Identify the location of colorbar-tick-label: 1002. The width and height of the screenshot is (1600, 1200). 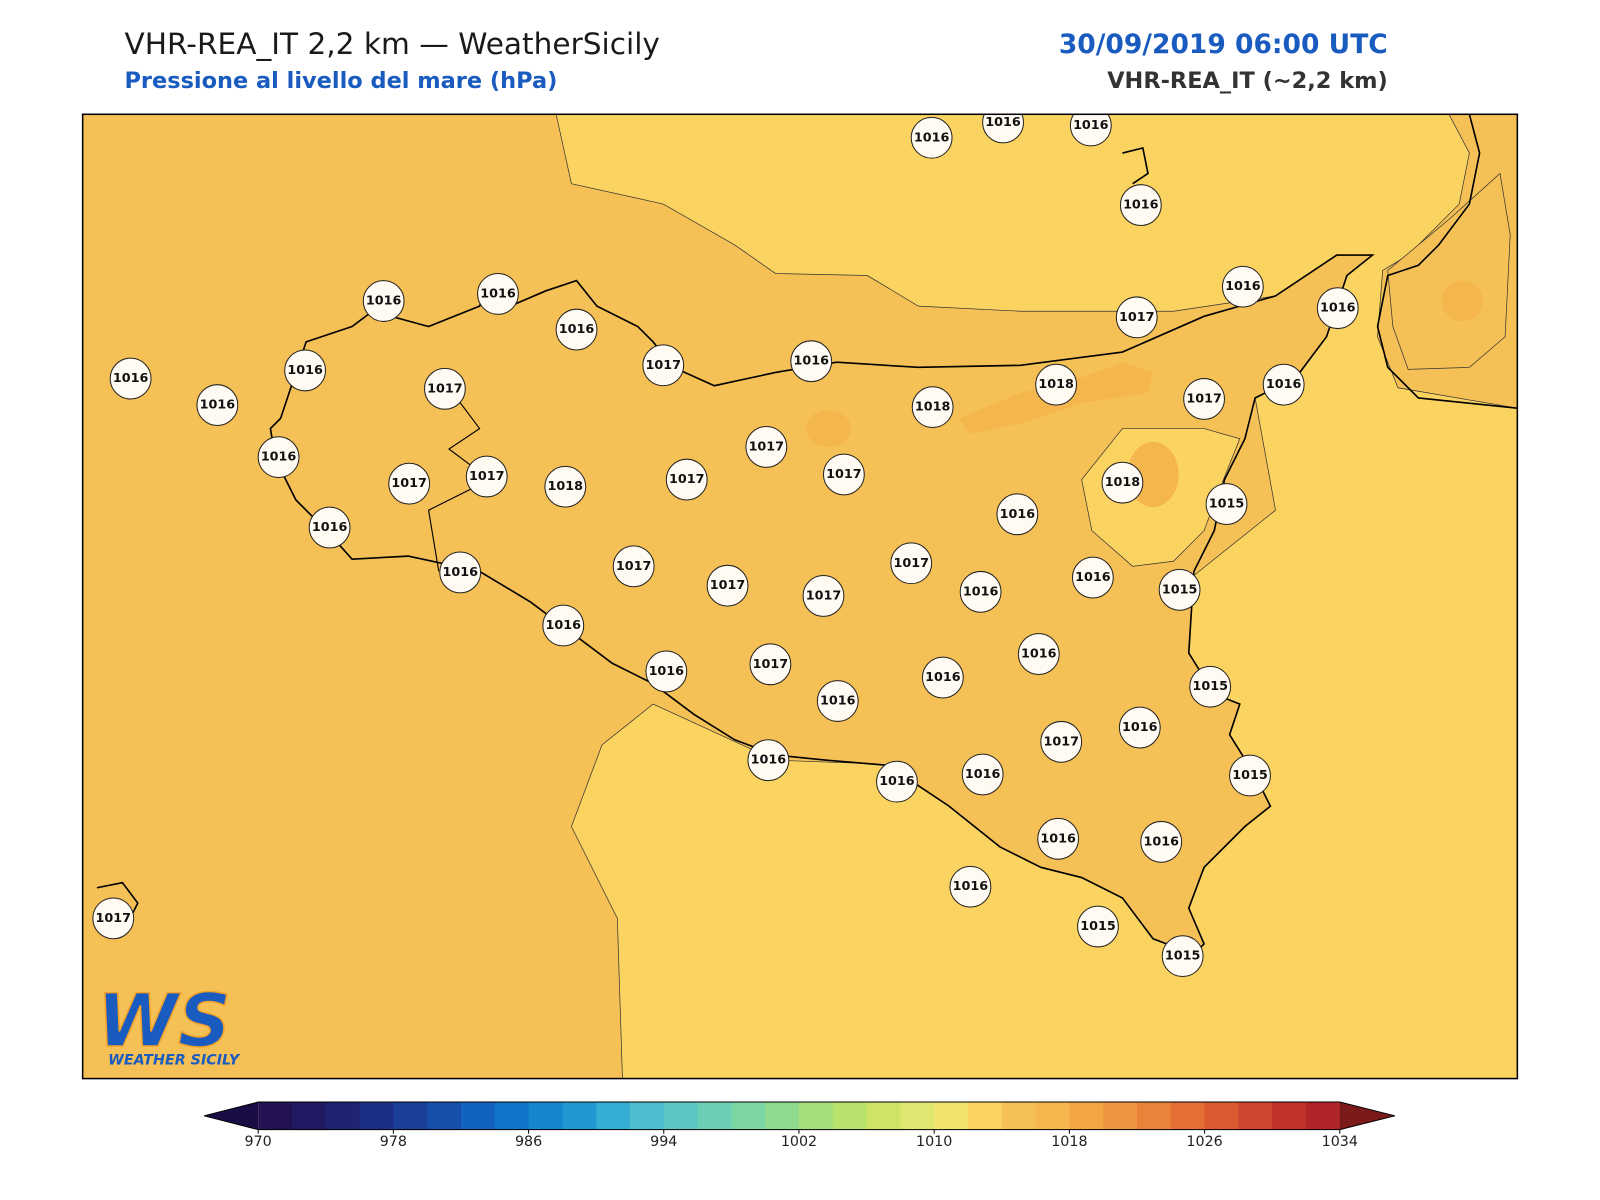
(799, 1142).